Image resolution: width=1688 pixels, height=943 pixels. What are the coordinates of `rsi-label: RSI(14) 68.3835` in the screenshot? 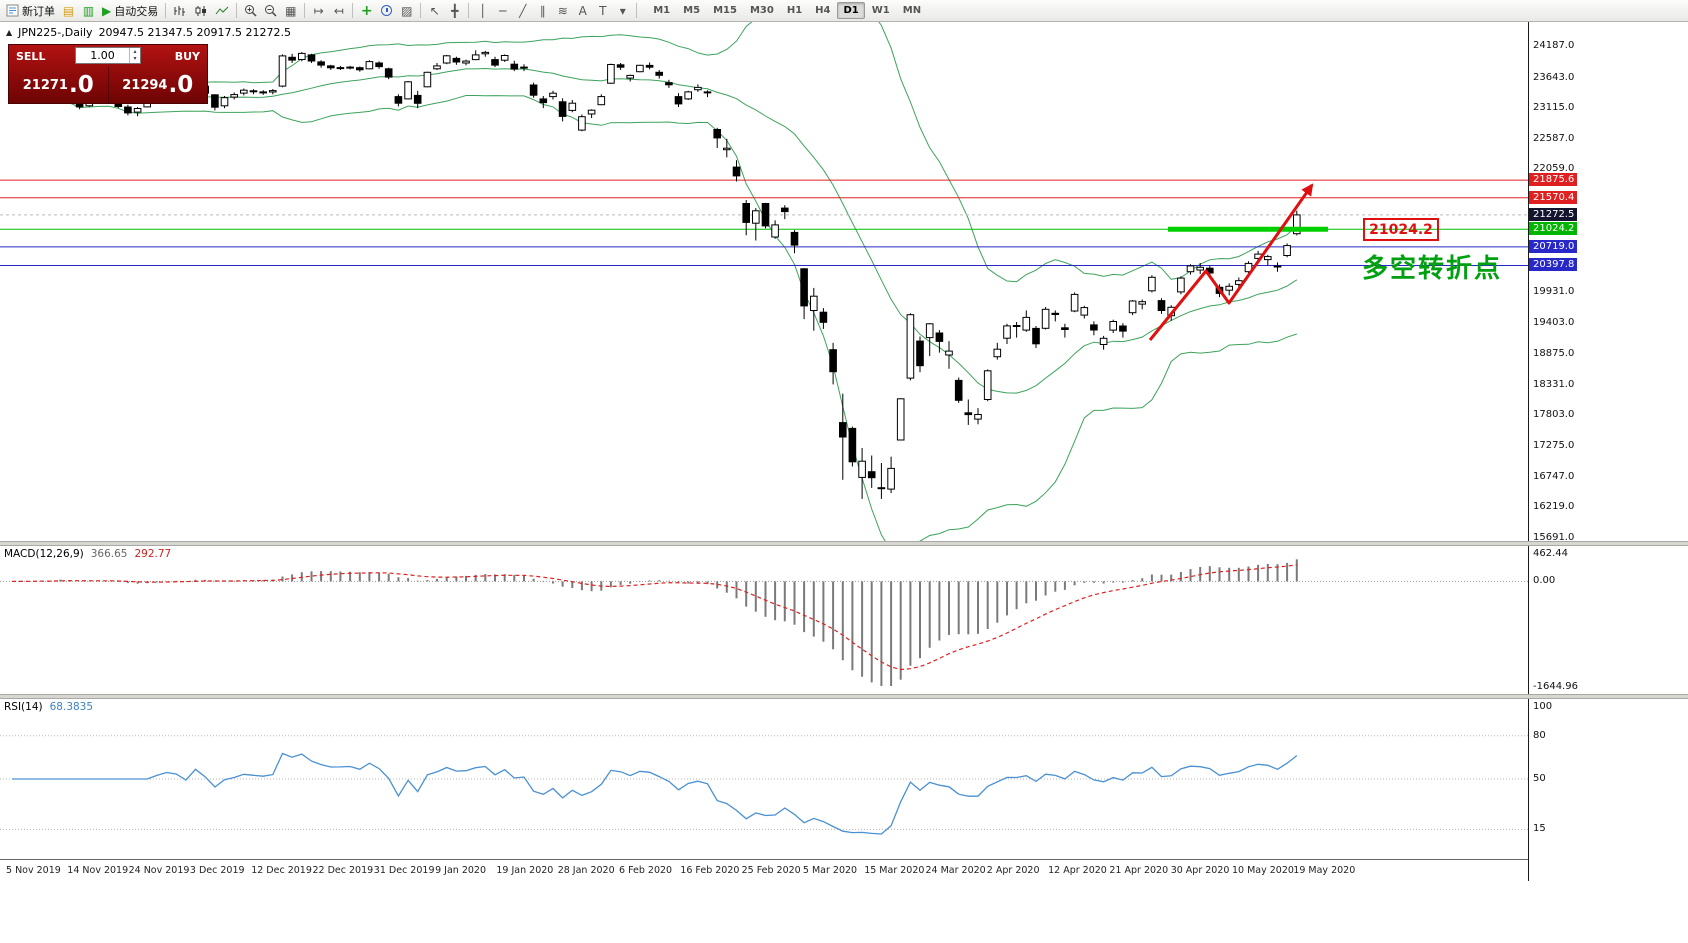 It's located at (48, 707).